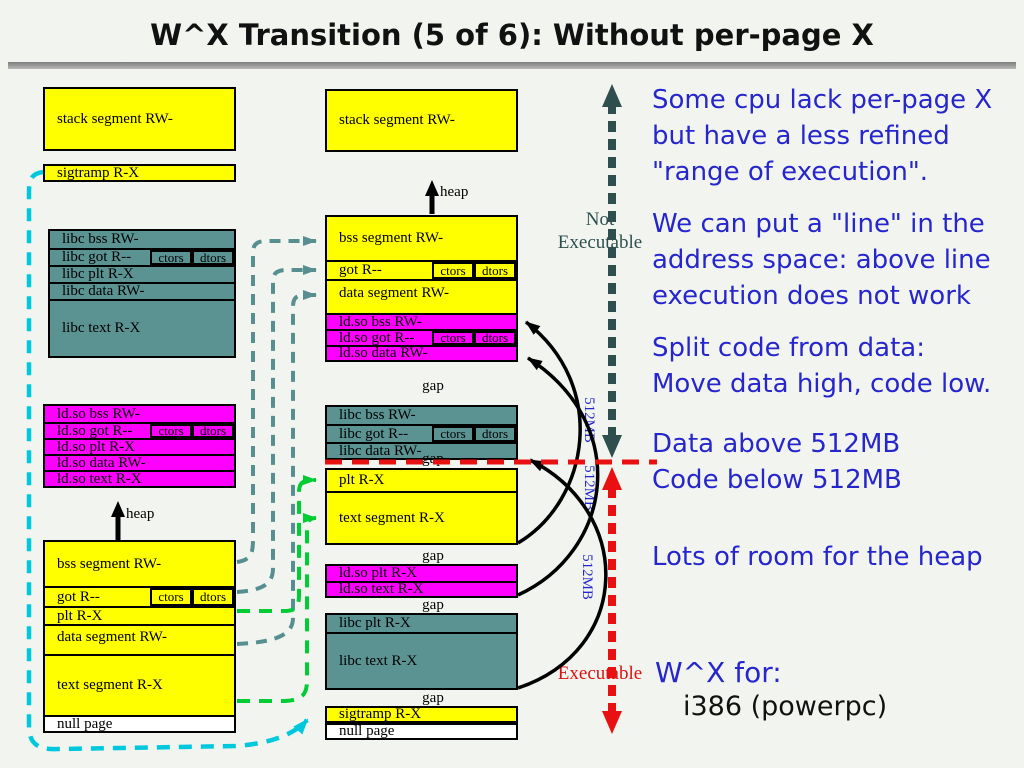  I want to click on black-arc-program, so click(549, 432).